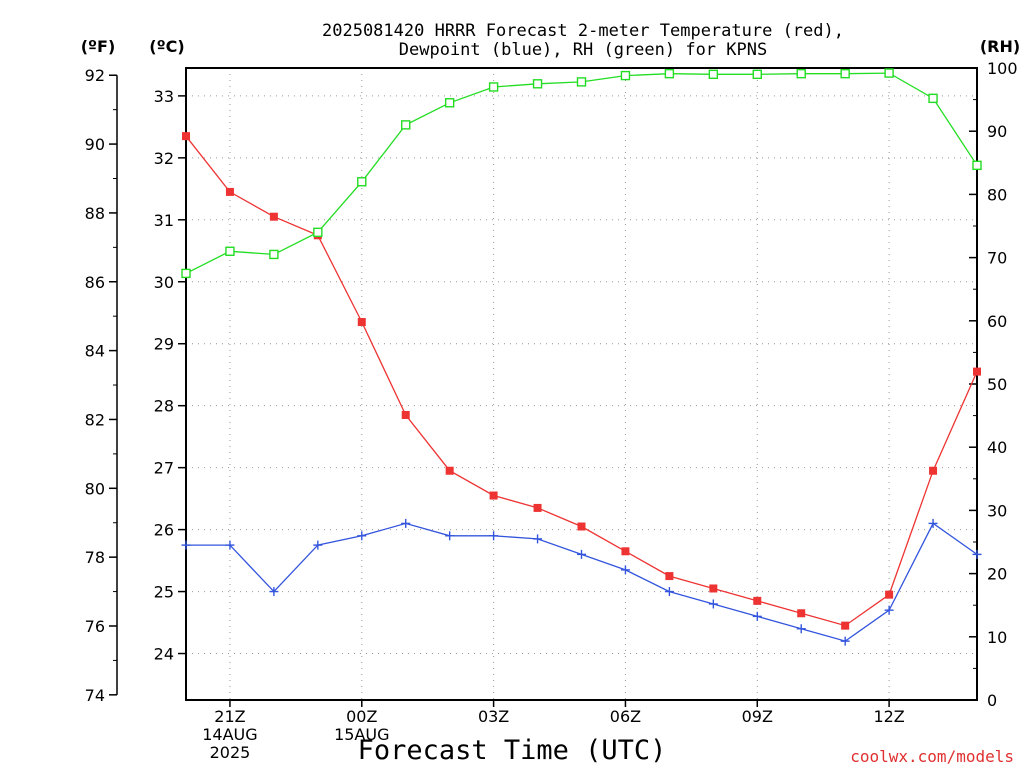  What do you see at coordinates (512, 750) in the screenshot?
I see `x-axis-label: Forecast Time (UTC)` at bounding box center [512, 750].